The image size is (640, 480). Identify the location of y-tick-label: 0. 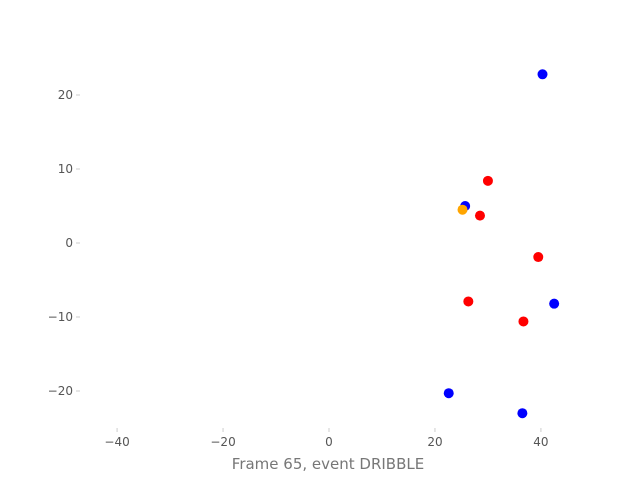
(69, 243).